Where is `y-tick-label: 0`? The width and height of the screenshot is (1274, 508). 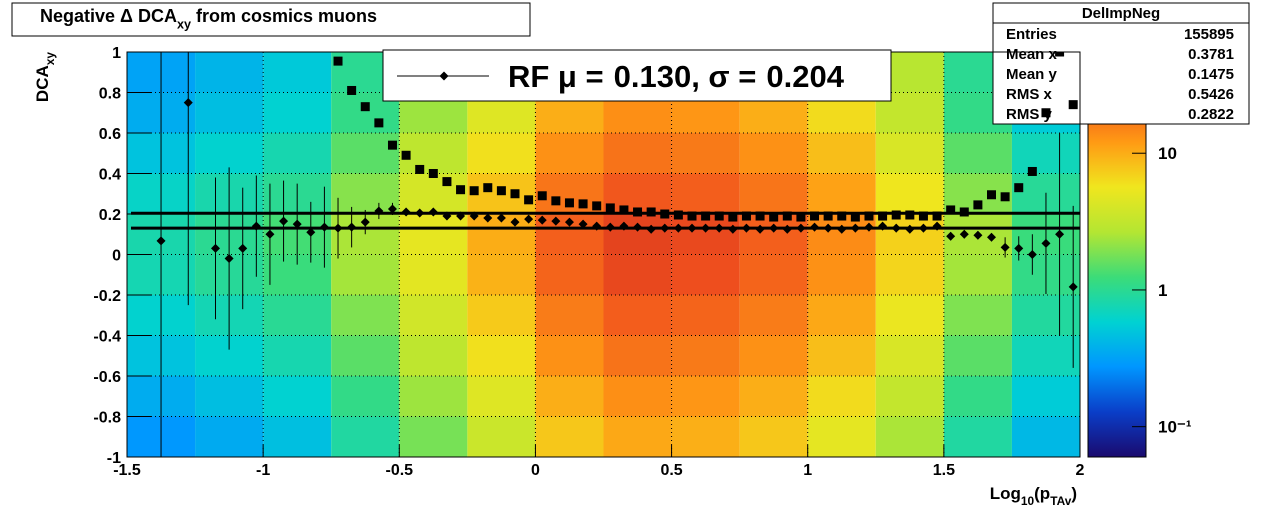
y-tick-label: 0 is located at coordinates (116, 256).